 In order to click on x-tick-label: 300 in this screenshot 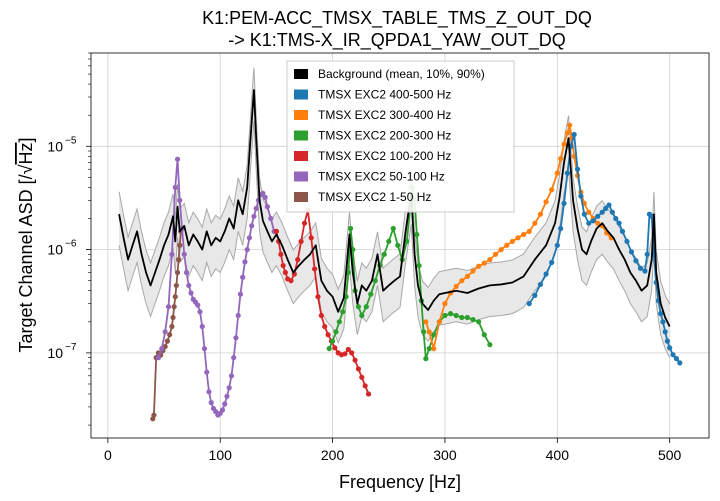, I will do `click(445, 455)`.